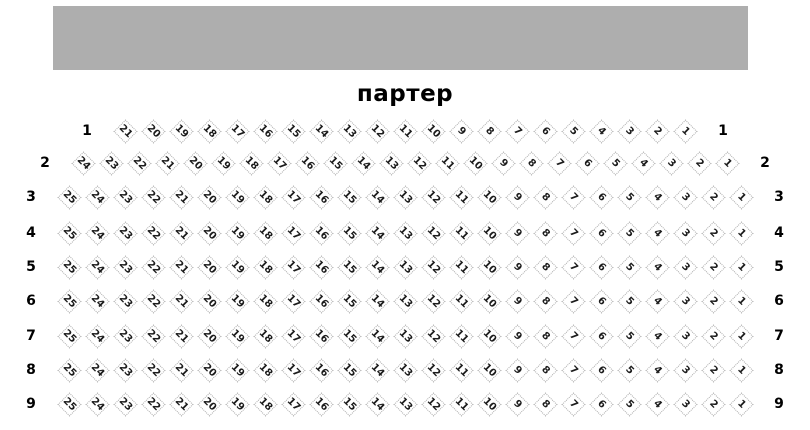 The image size is (810, 430). What do you see at coordinates (69, 233) in the screenshot?
I see `seat: 25` at bounding box center [69, 233].